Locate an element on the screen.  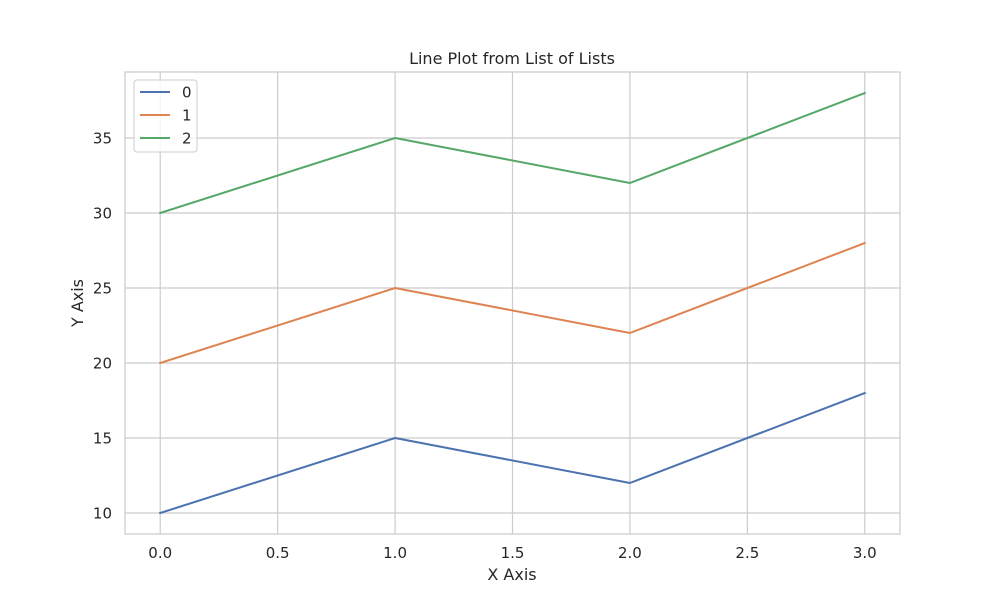
x-tick-labels: 0.0 0.5 1.0 1.5 2.0 2.5 3.0 is located at coordinates (512, 553).